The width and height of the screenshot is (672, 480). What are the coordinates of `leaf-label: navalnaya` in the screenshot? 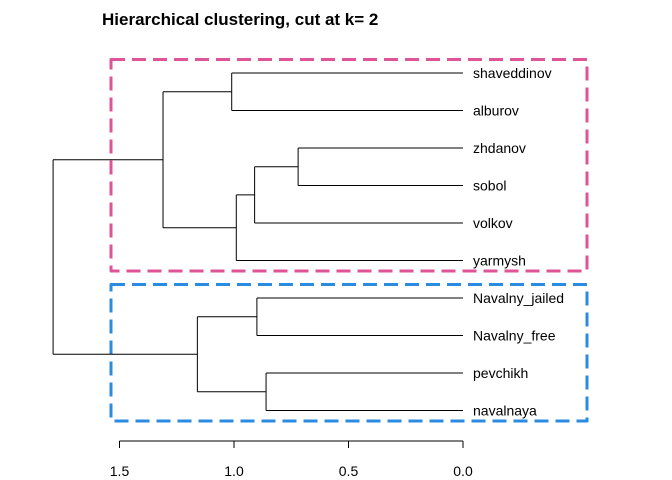 It's located at (505, 411).